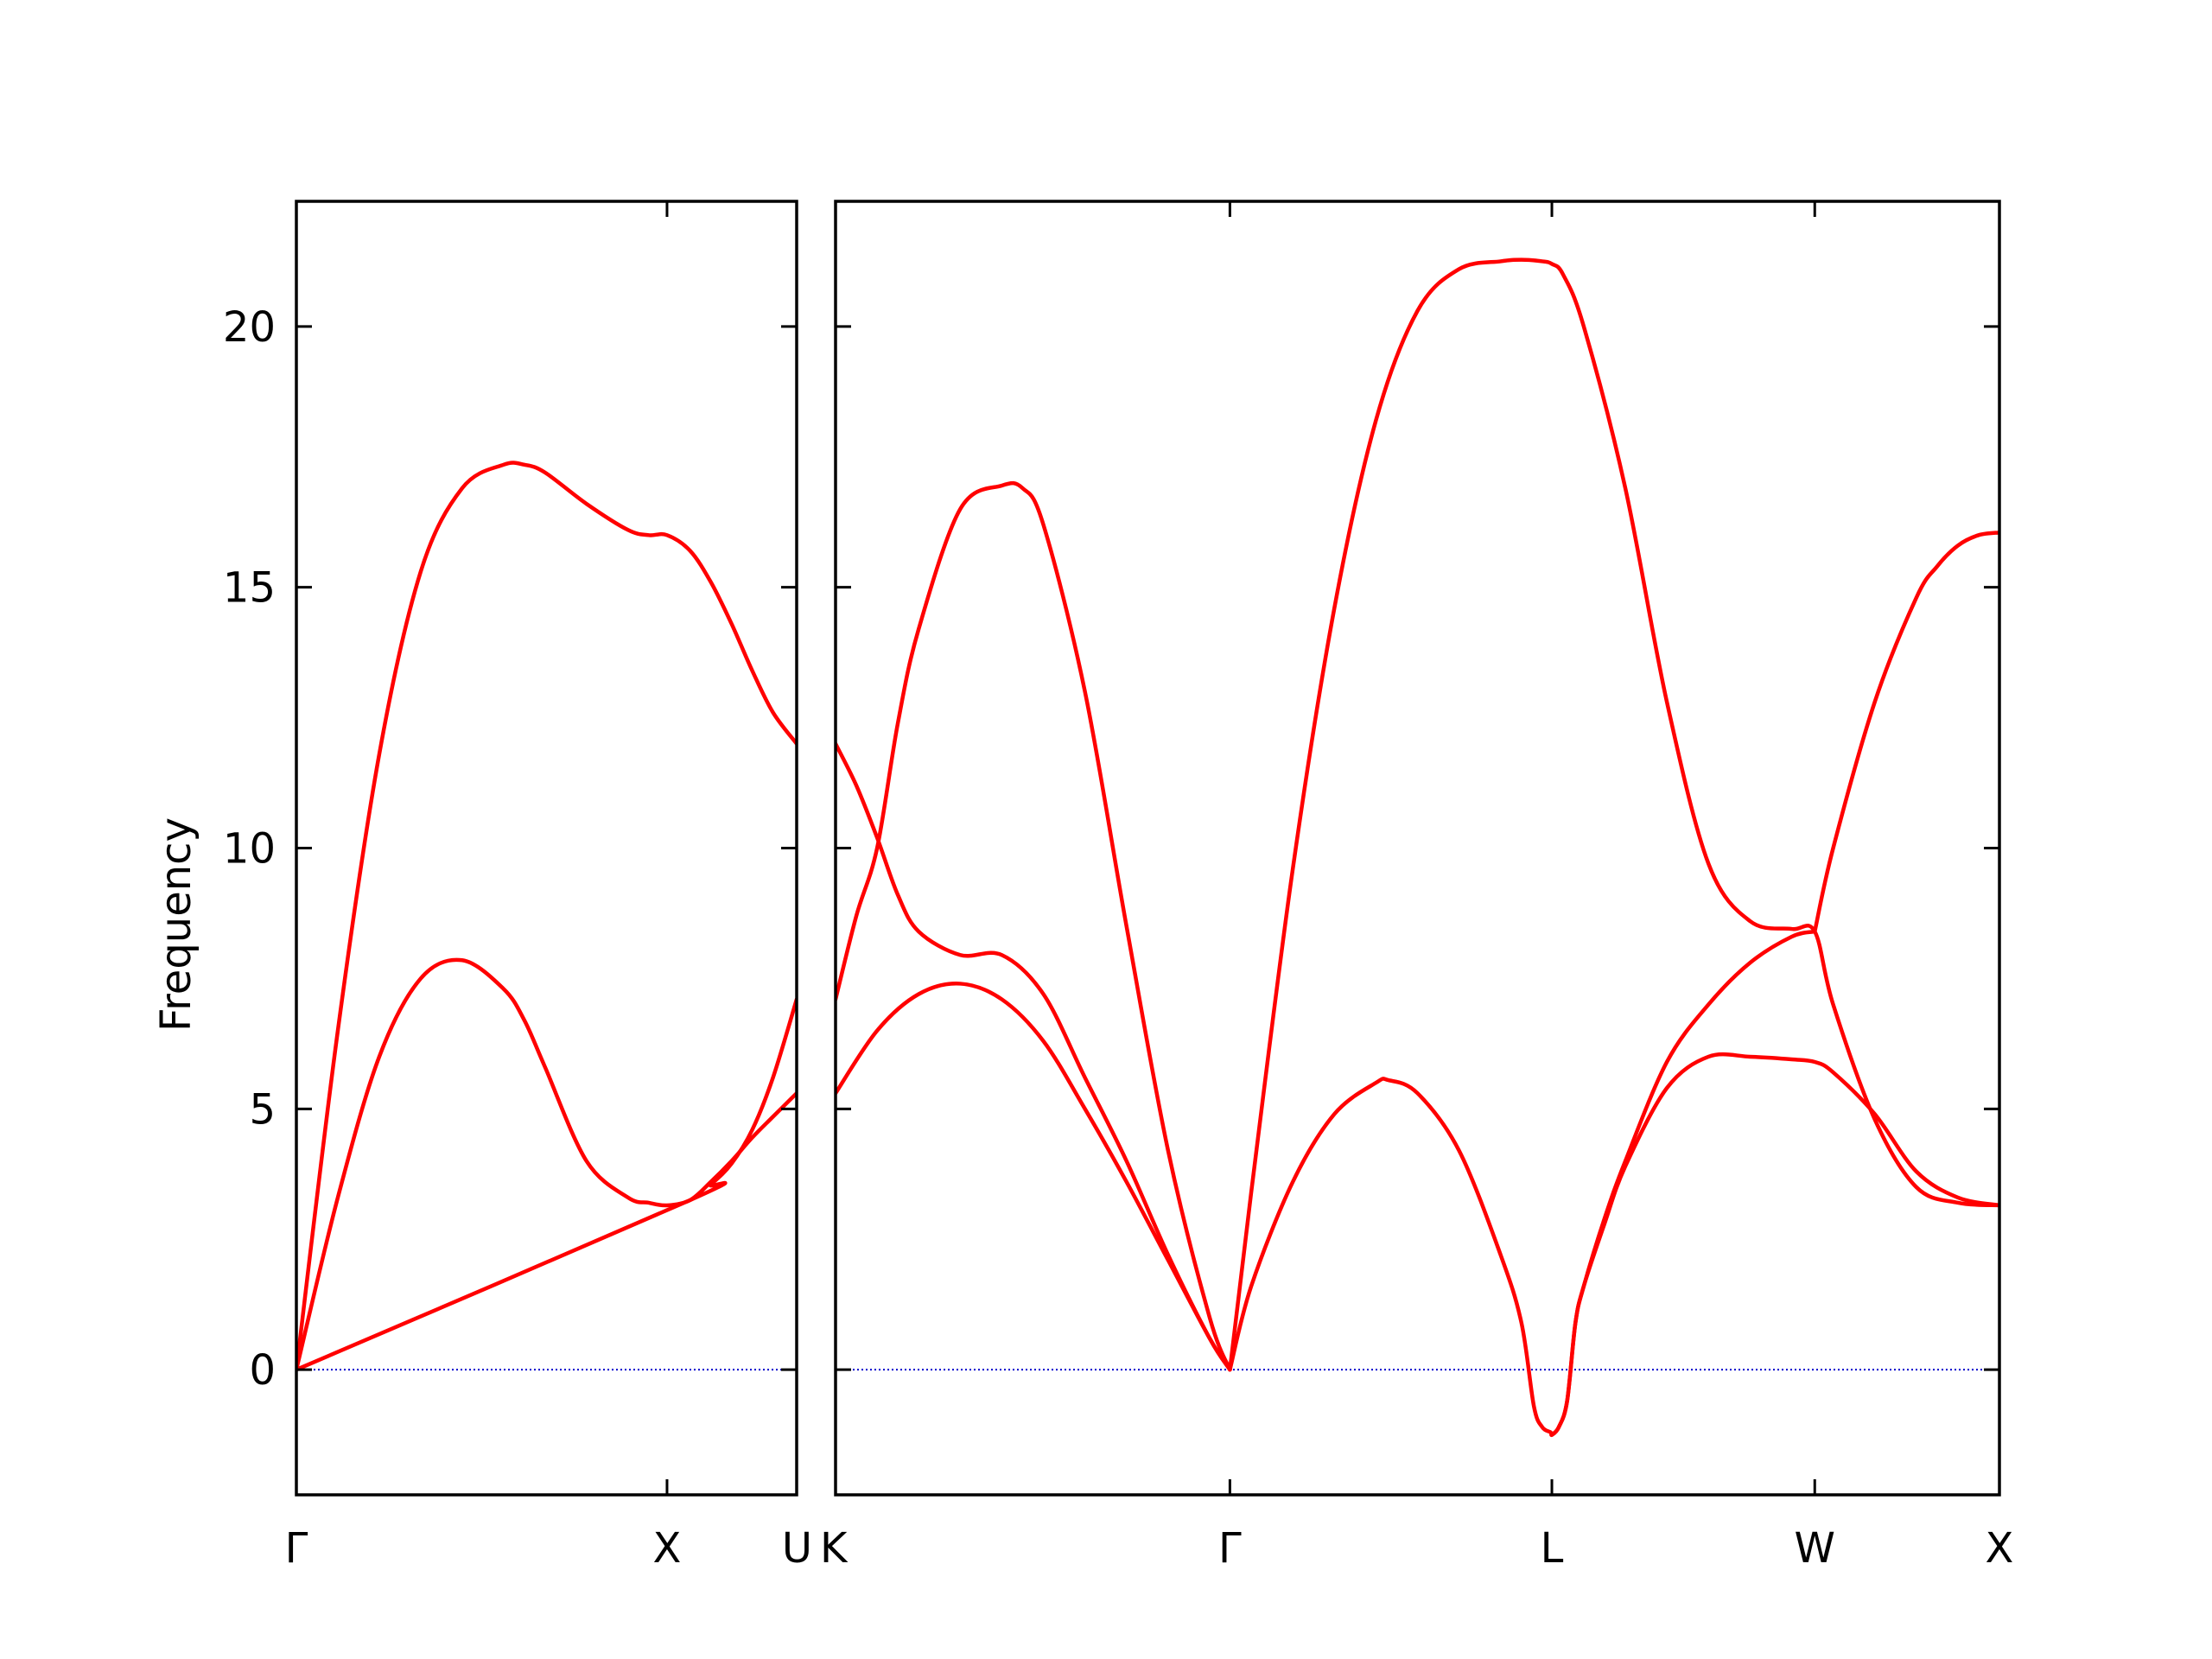 This screenshot has height=1659, width=2212. I want to click on x-tick-label: U, so click(797, 1548).